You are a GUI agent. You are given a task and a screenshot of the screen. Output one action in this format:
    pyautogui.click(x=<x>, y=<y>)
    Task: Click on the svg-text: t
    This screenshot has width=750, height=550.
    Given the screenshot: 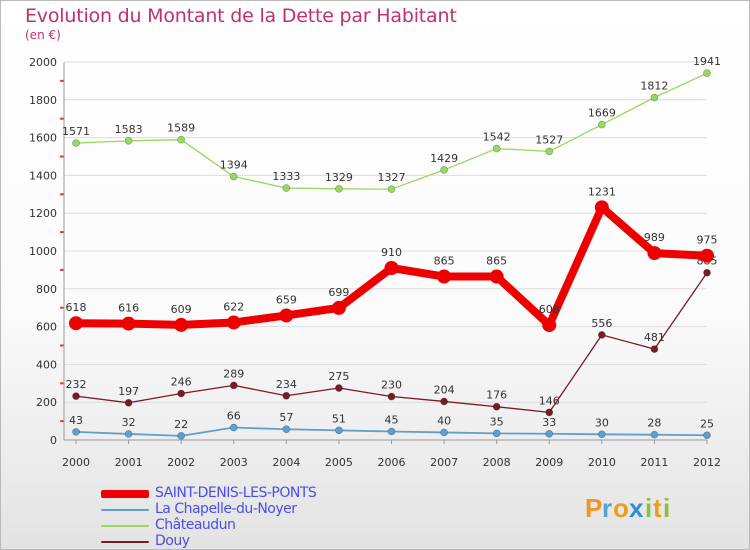 What is the action you would take?
    pyautogui.click(x=657, y=508)
    